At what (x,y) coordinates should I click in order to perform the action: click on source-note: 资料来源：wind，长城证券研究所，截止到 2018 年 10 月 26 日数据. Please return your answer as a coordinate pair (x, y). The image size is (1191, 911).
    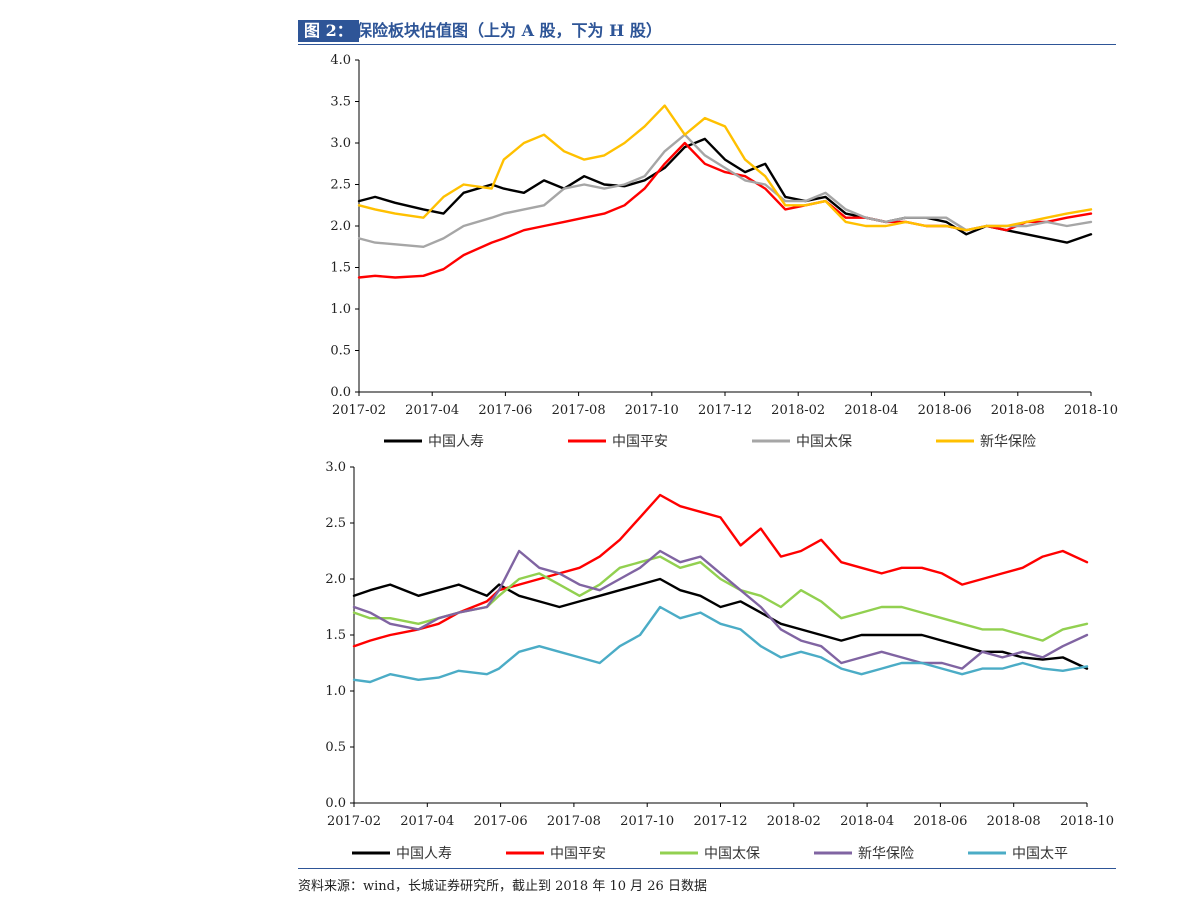
    Looking at the image, I should click on (502, 886).